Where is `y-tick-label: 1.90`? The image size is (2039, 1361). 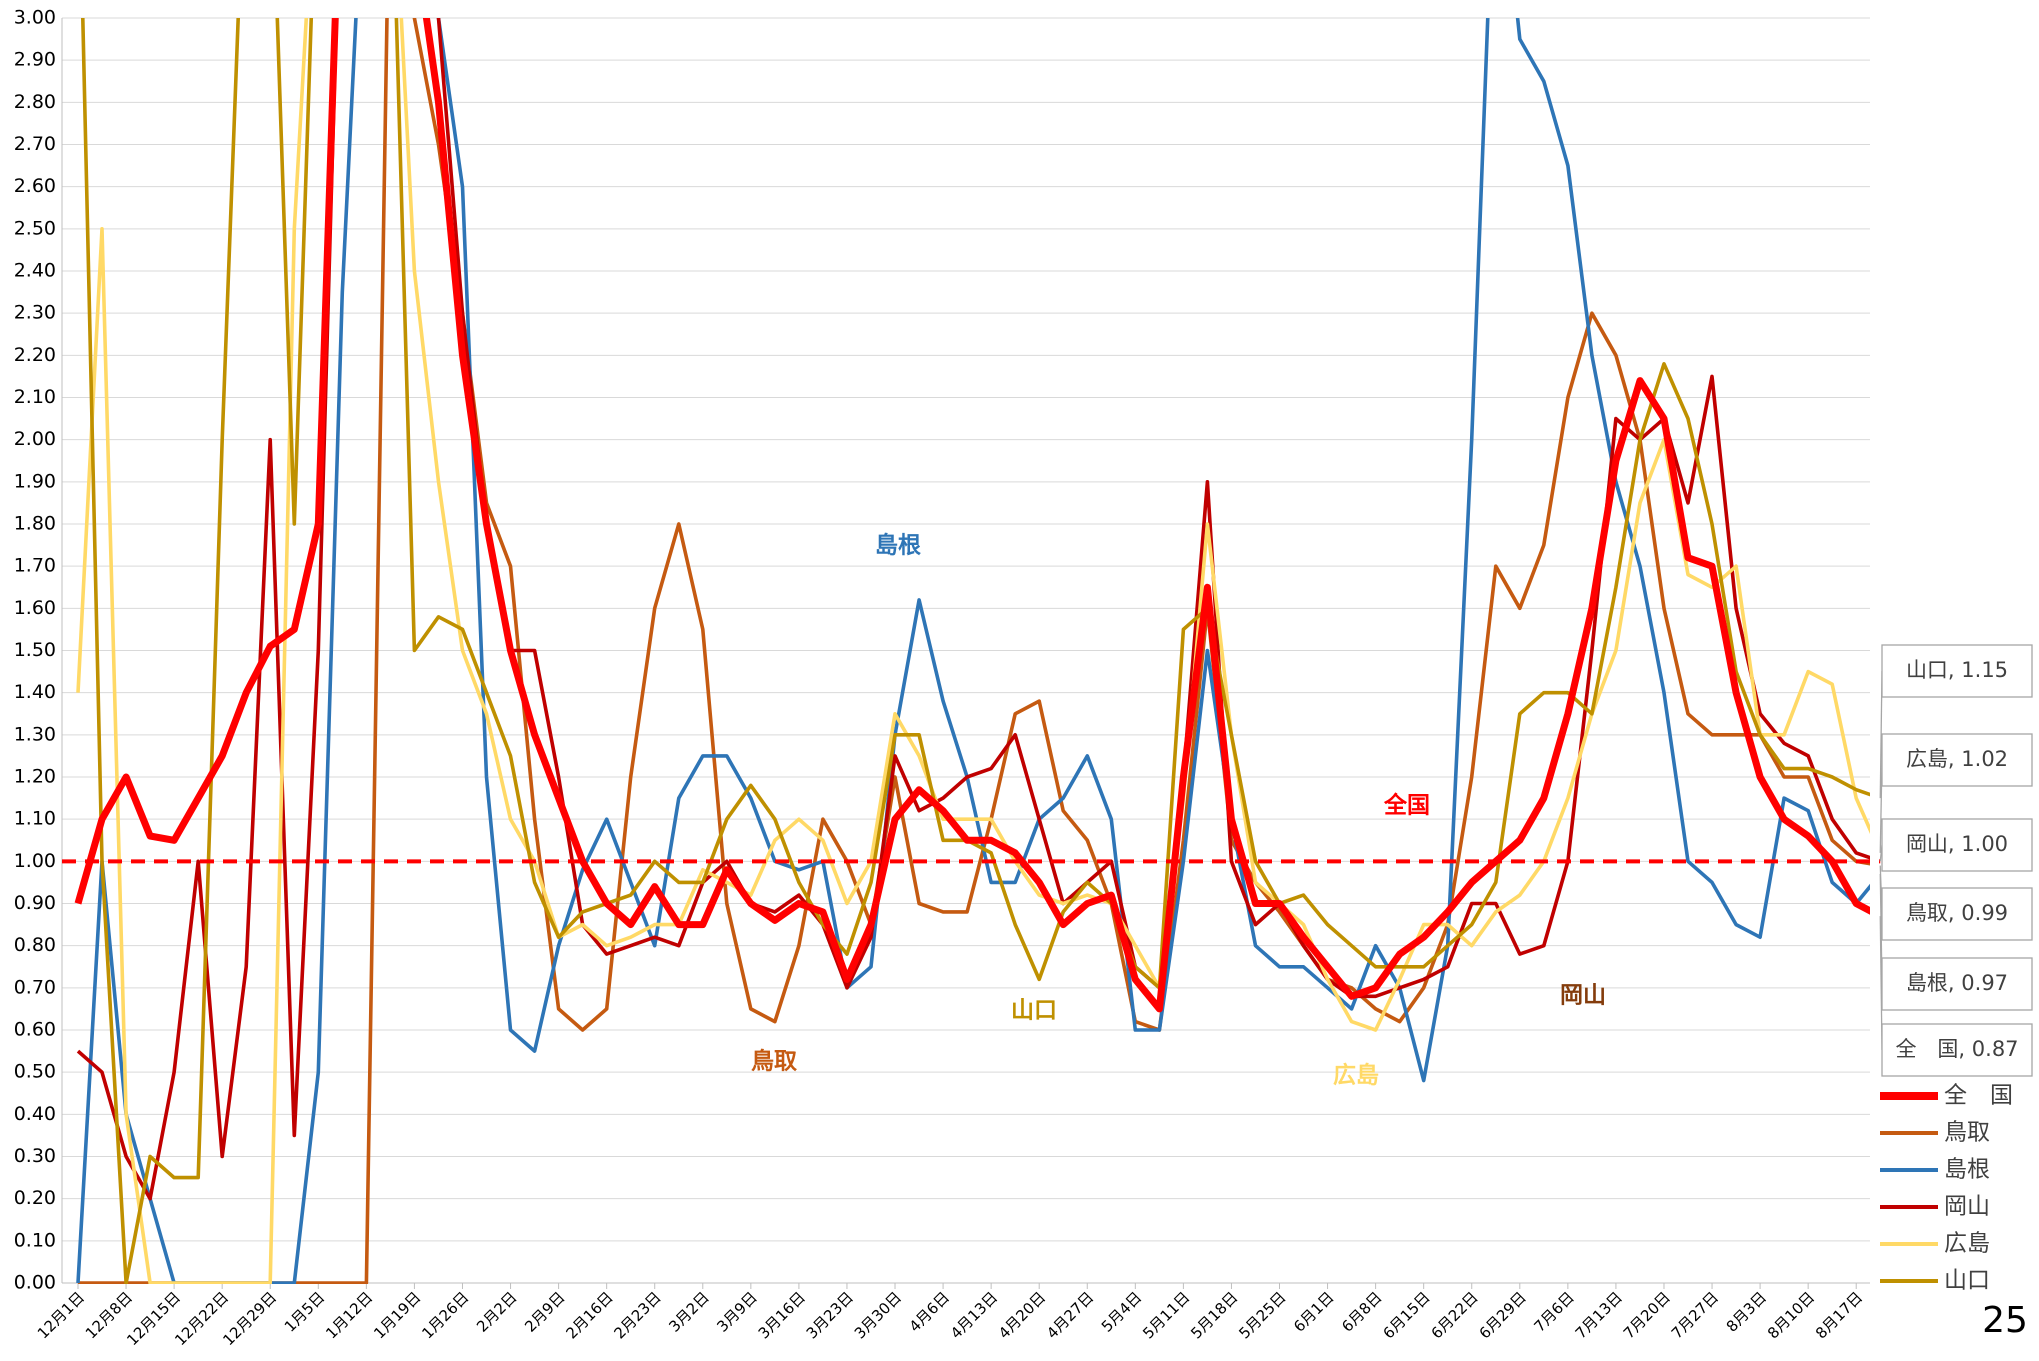 y-tick-label: 1.90 is located at coordinates (35, 481).